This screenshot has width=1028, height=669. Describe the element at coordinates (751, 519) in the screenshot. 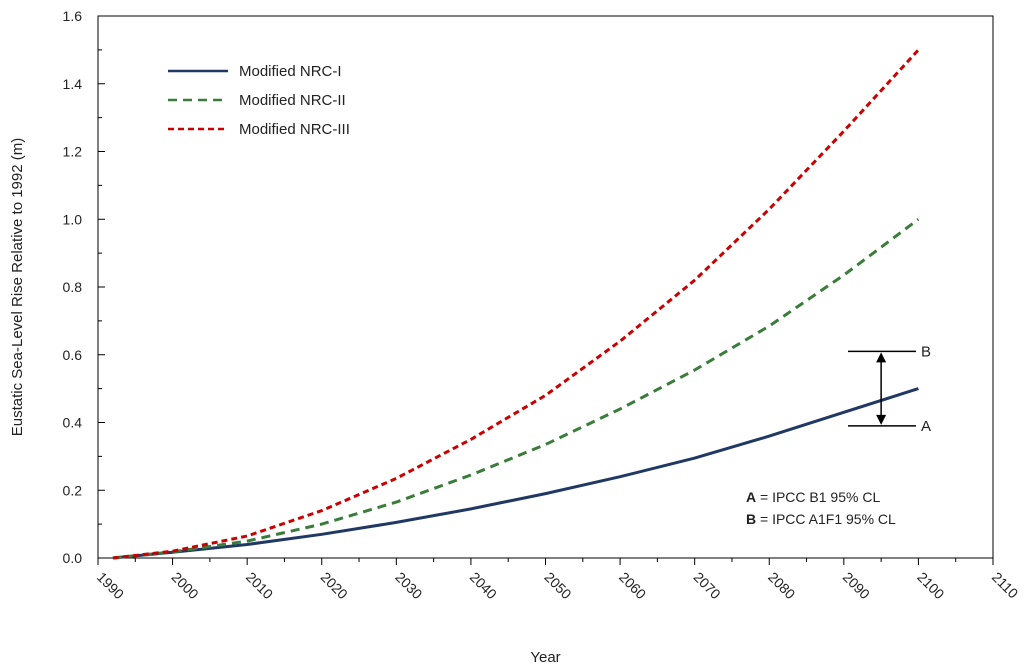

I see `note-b-key: B` at that location.